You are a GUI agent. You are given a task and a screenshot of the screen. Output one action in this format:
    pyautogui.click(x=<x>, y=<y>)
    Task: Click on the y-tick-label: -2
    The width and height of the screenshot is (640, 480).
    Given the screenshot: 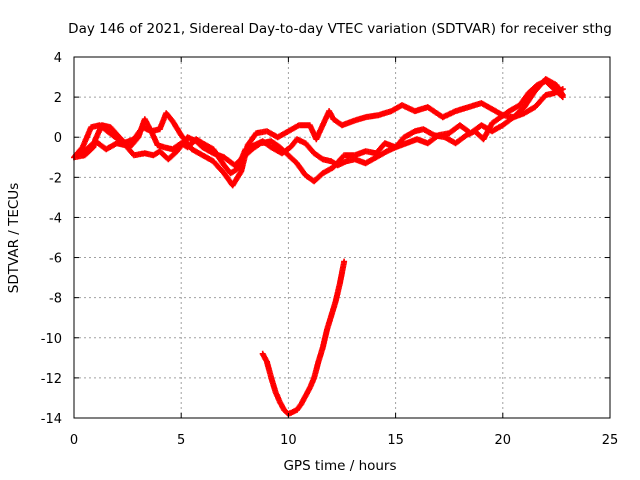 What is the action you would take?
    pyautogui.click(x=55, y=178)
    